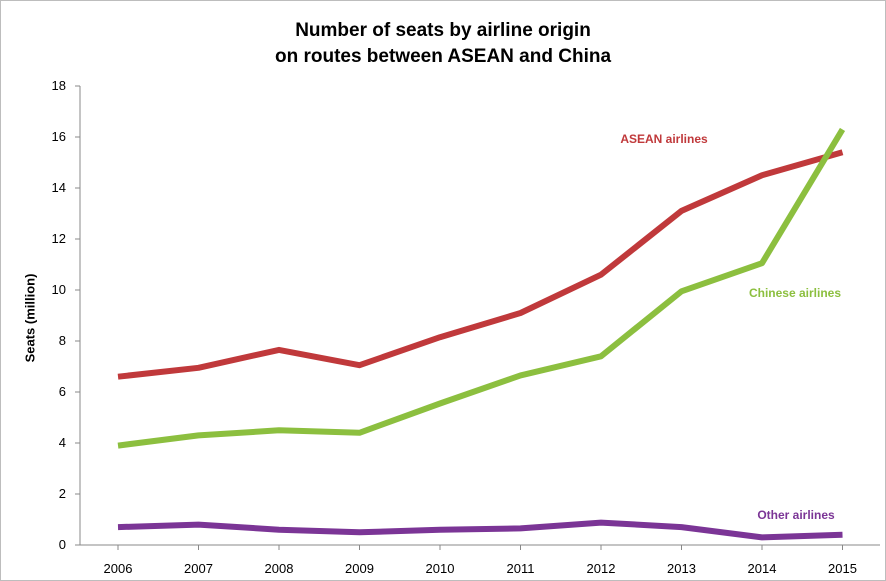 The height and width of the screenshot is (581, 886). Describe the element at coordinates (62, 340) in the screenshot. I see `y-tick-label: 8` at that location.